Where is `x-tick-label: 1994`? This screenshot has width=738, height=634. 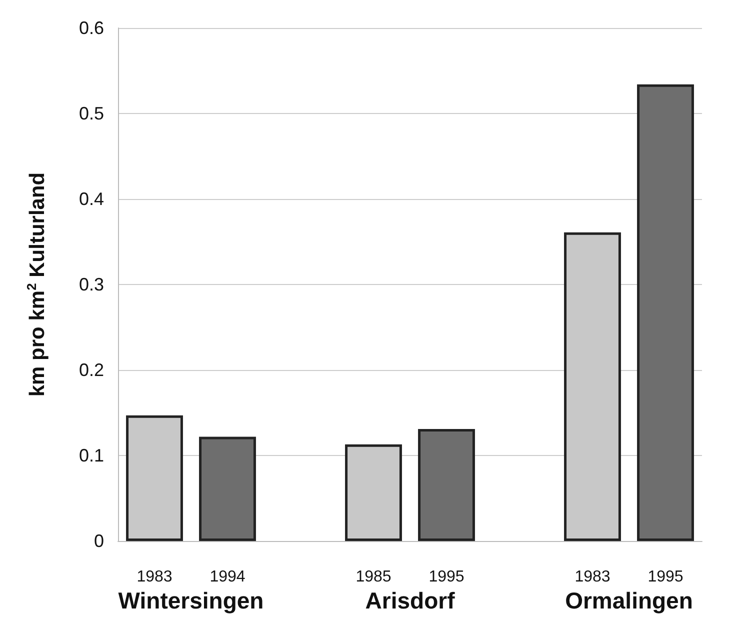
x-tick-label: 1994 is located at coordinates (228, 577).